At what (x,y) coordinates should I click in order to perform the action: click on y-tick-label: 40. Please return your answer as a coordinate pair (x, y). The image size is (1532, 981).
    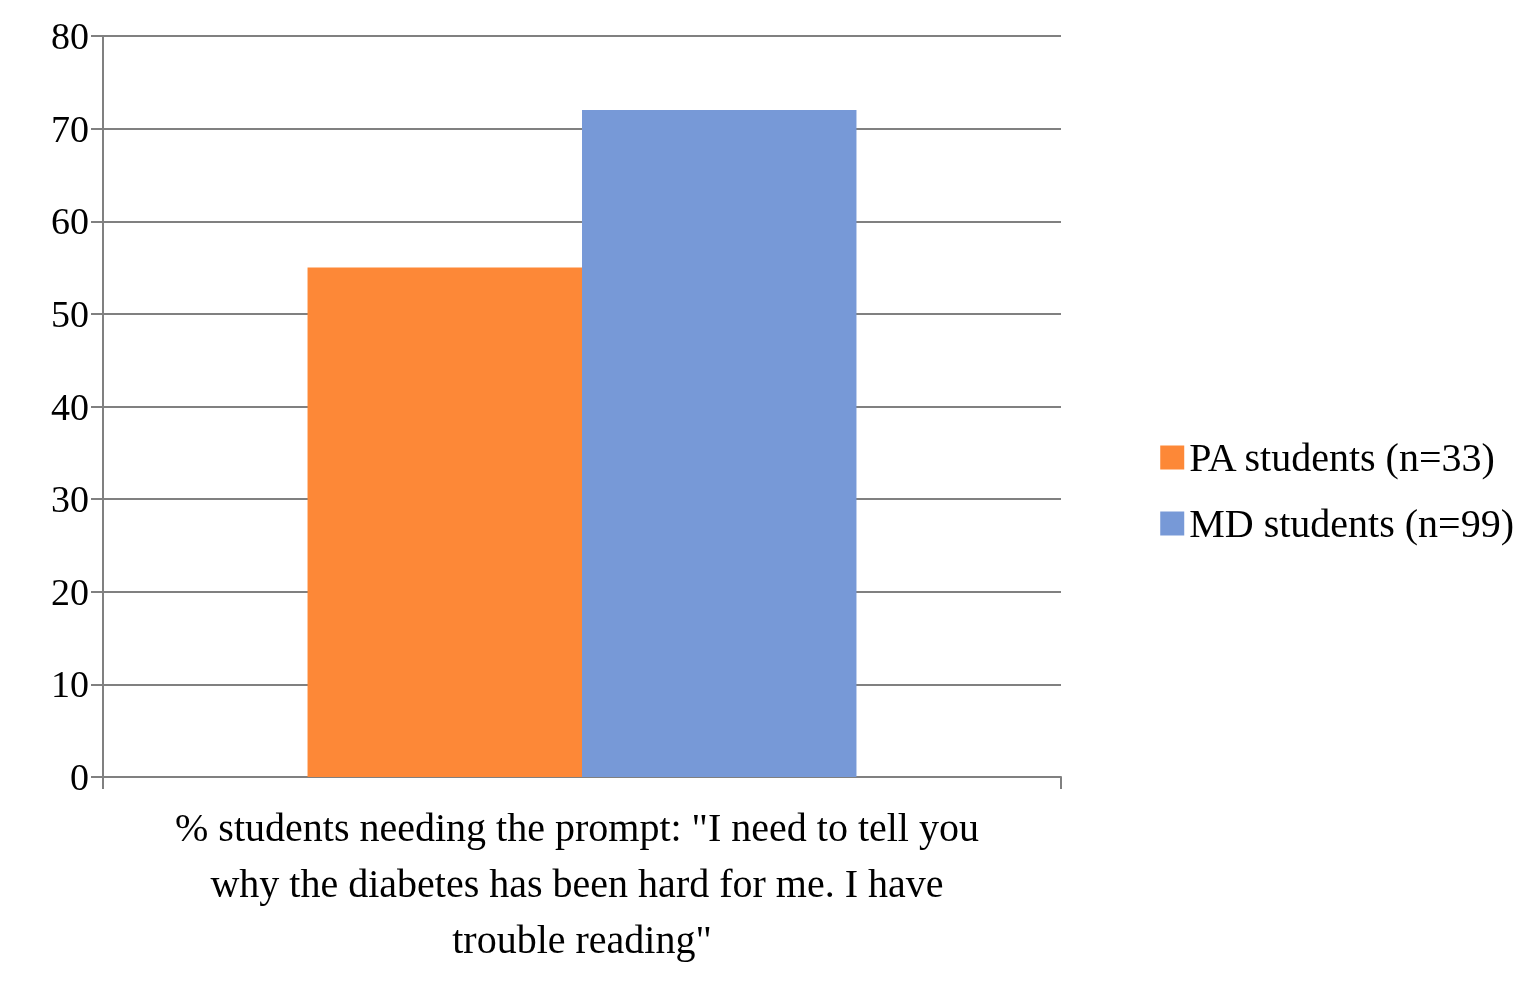
    Looking at the image, I should click on (70, 406).